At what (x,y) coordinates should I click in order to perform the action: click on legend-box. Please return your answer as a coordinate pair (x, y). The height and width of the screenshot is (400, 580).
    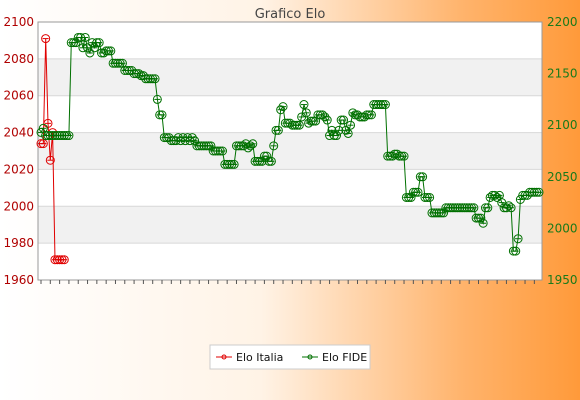
    Looking at the image, I should click on (290, 357).